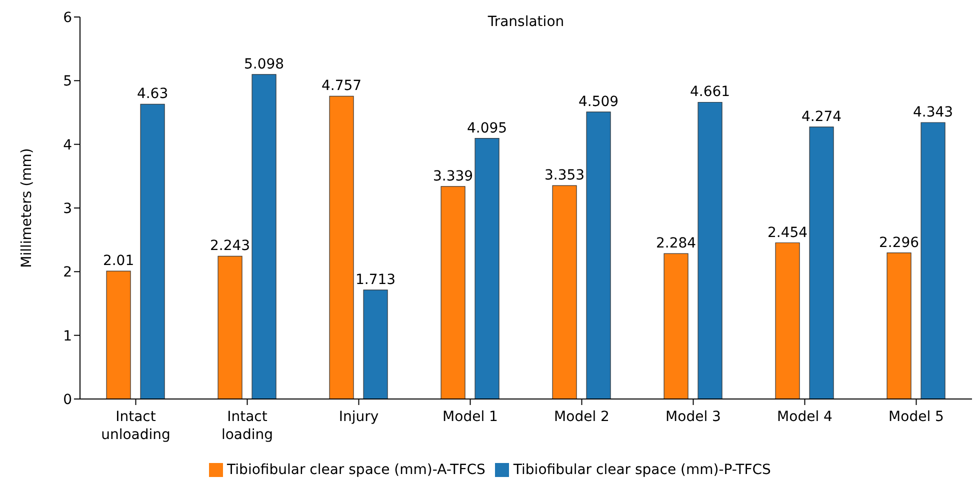 The image size is (980, 492). I want to click on x-tick-label: Intact loading, so click(247, 426).